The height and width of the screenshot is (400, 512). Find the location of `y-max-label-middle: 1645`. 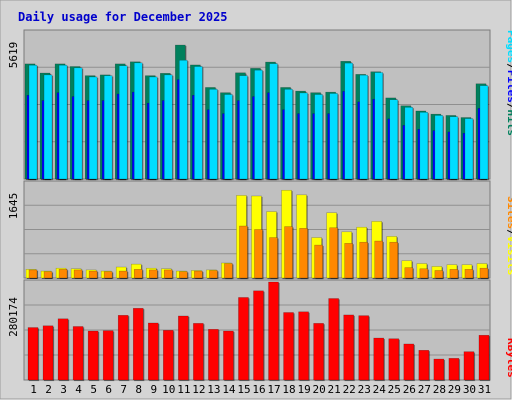

y-max-label-middle: 1645 is located at coordinates (13, 206).